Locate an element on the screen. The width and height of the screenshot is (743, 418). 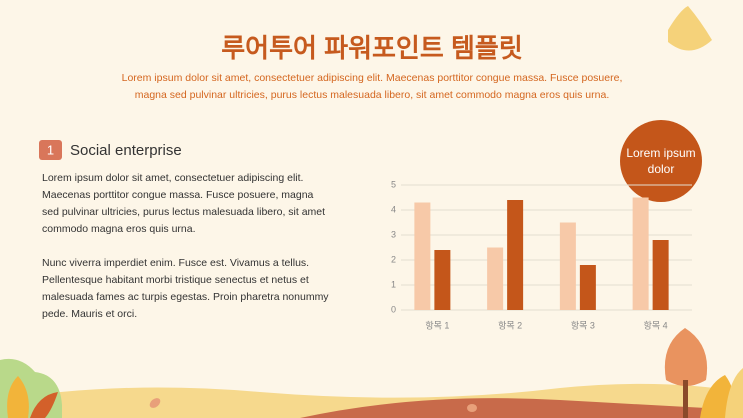
y-tick-label: 1 is located at coordinates (393, 284).